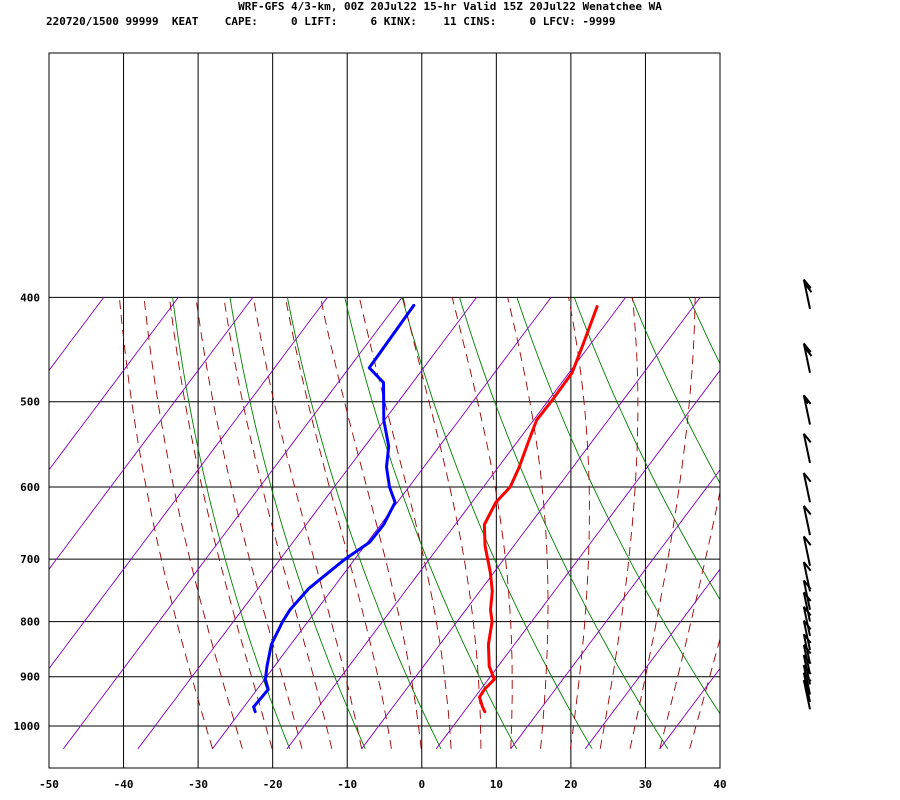 The width and height of the screenshot is (900, 800). I want to click on y-tick-label: 700, so click(30, 559).